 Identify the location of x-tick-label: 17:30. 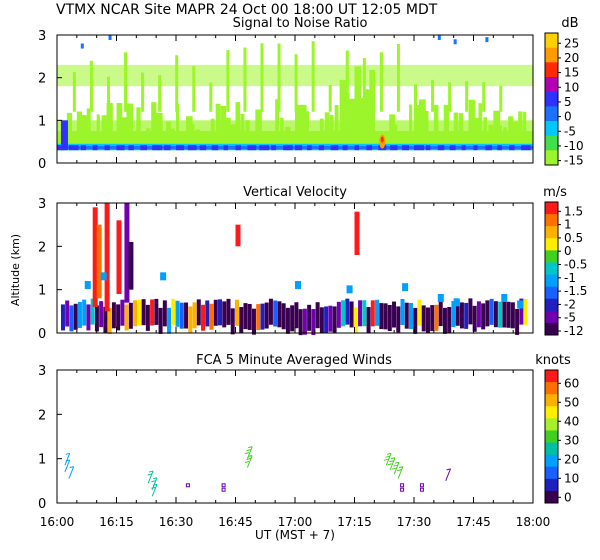
(414, 522).